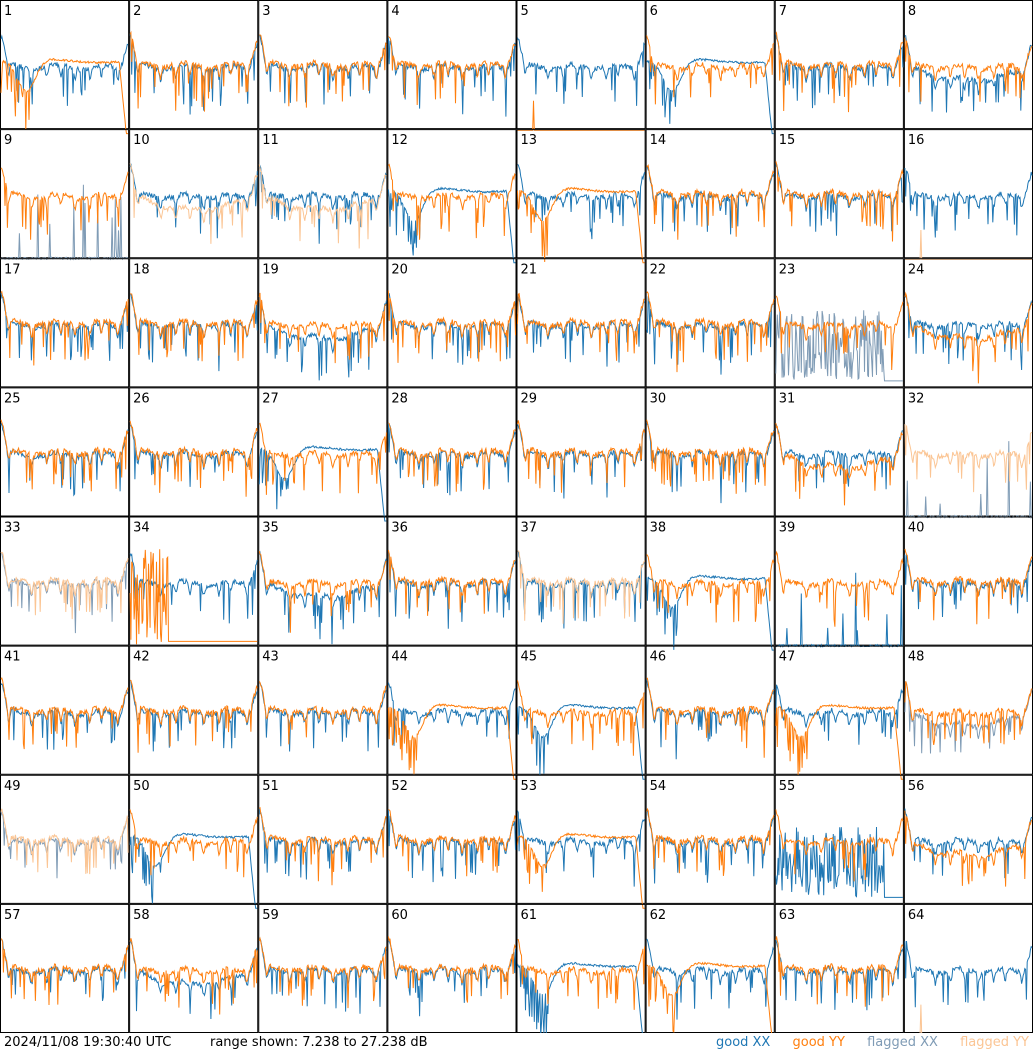 The image size is (1033, 1053). Describe the element at coordinates (8, 140) in the screenshot. I see `panel-label: 9` at that location.